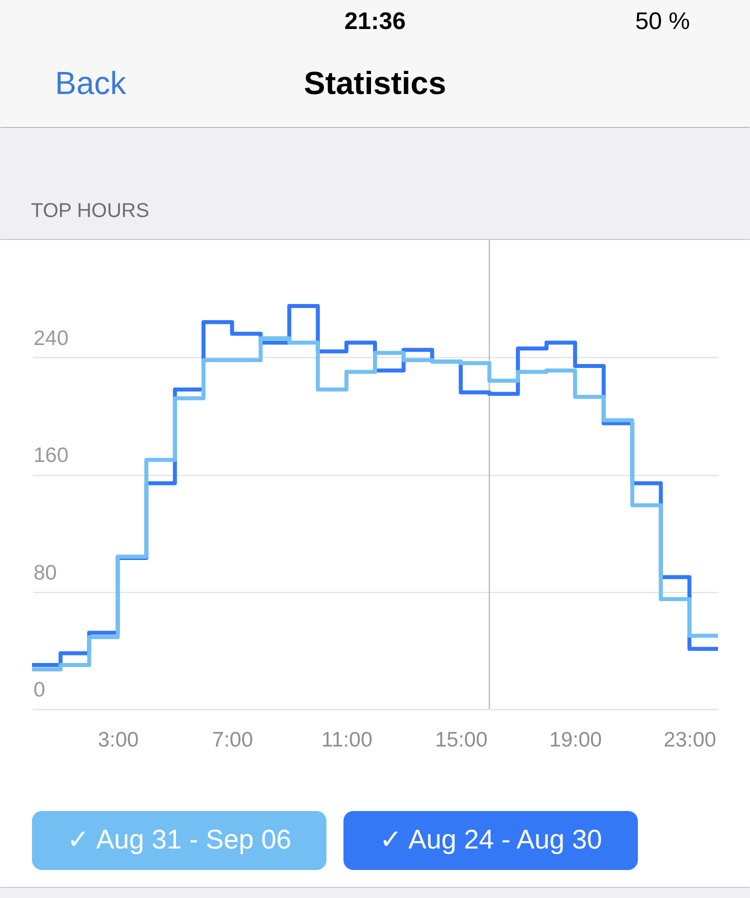  Describe the element at coordinates (346, 740) in the screenshot. I see `x-tick-label: 11:00` at that location.